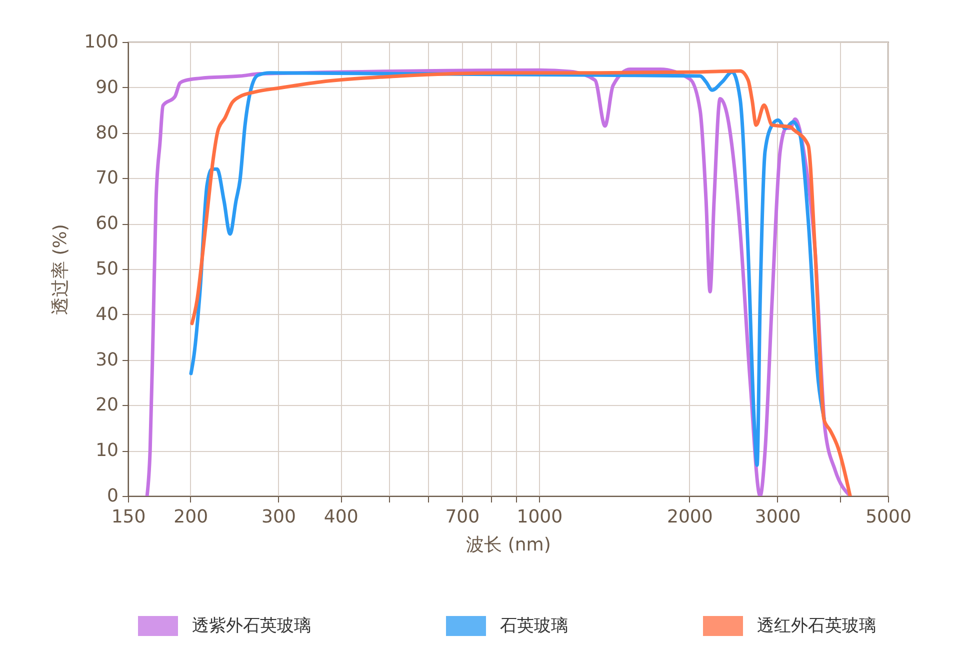  I want to click on x-tick-label: 200, so click(191, 517).